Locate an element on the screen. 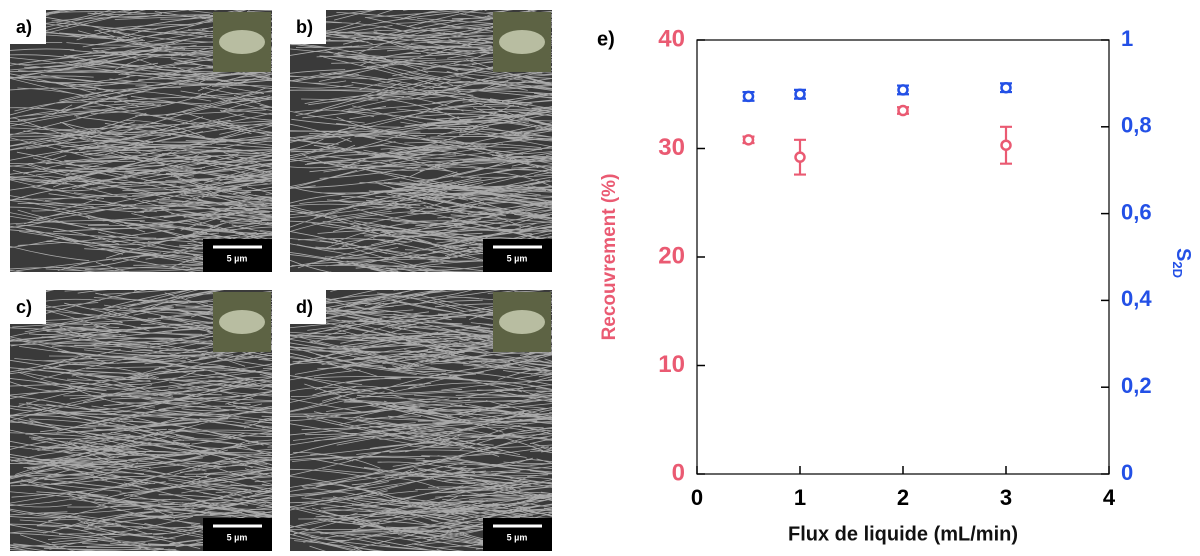 The image size is (1200, 556). y2-tick-label: 0,2 is located at coordinates (1136, 385).